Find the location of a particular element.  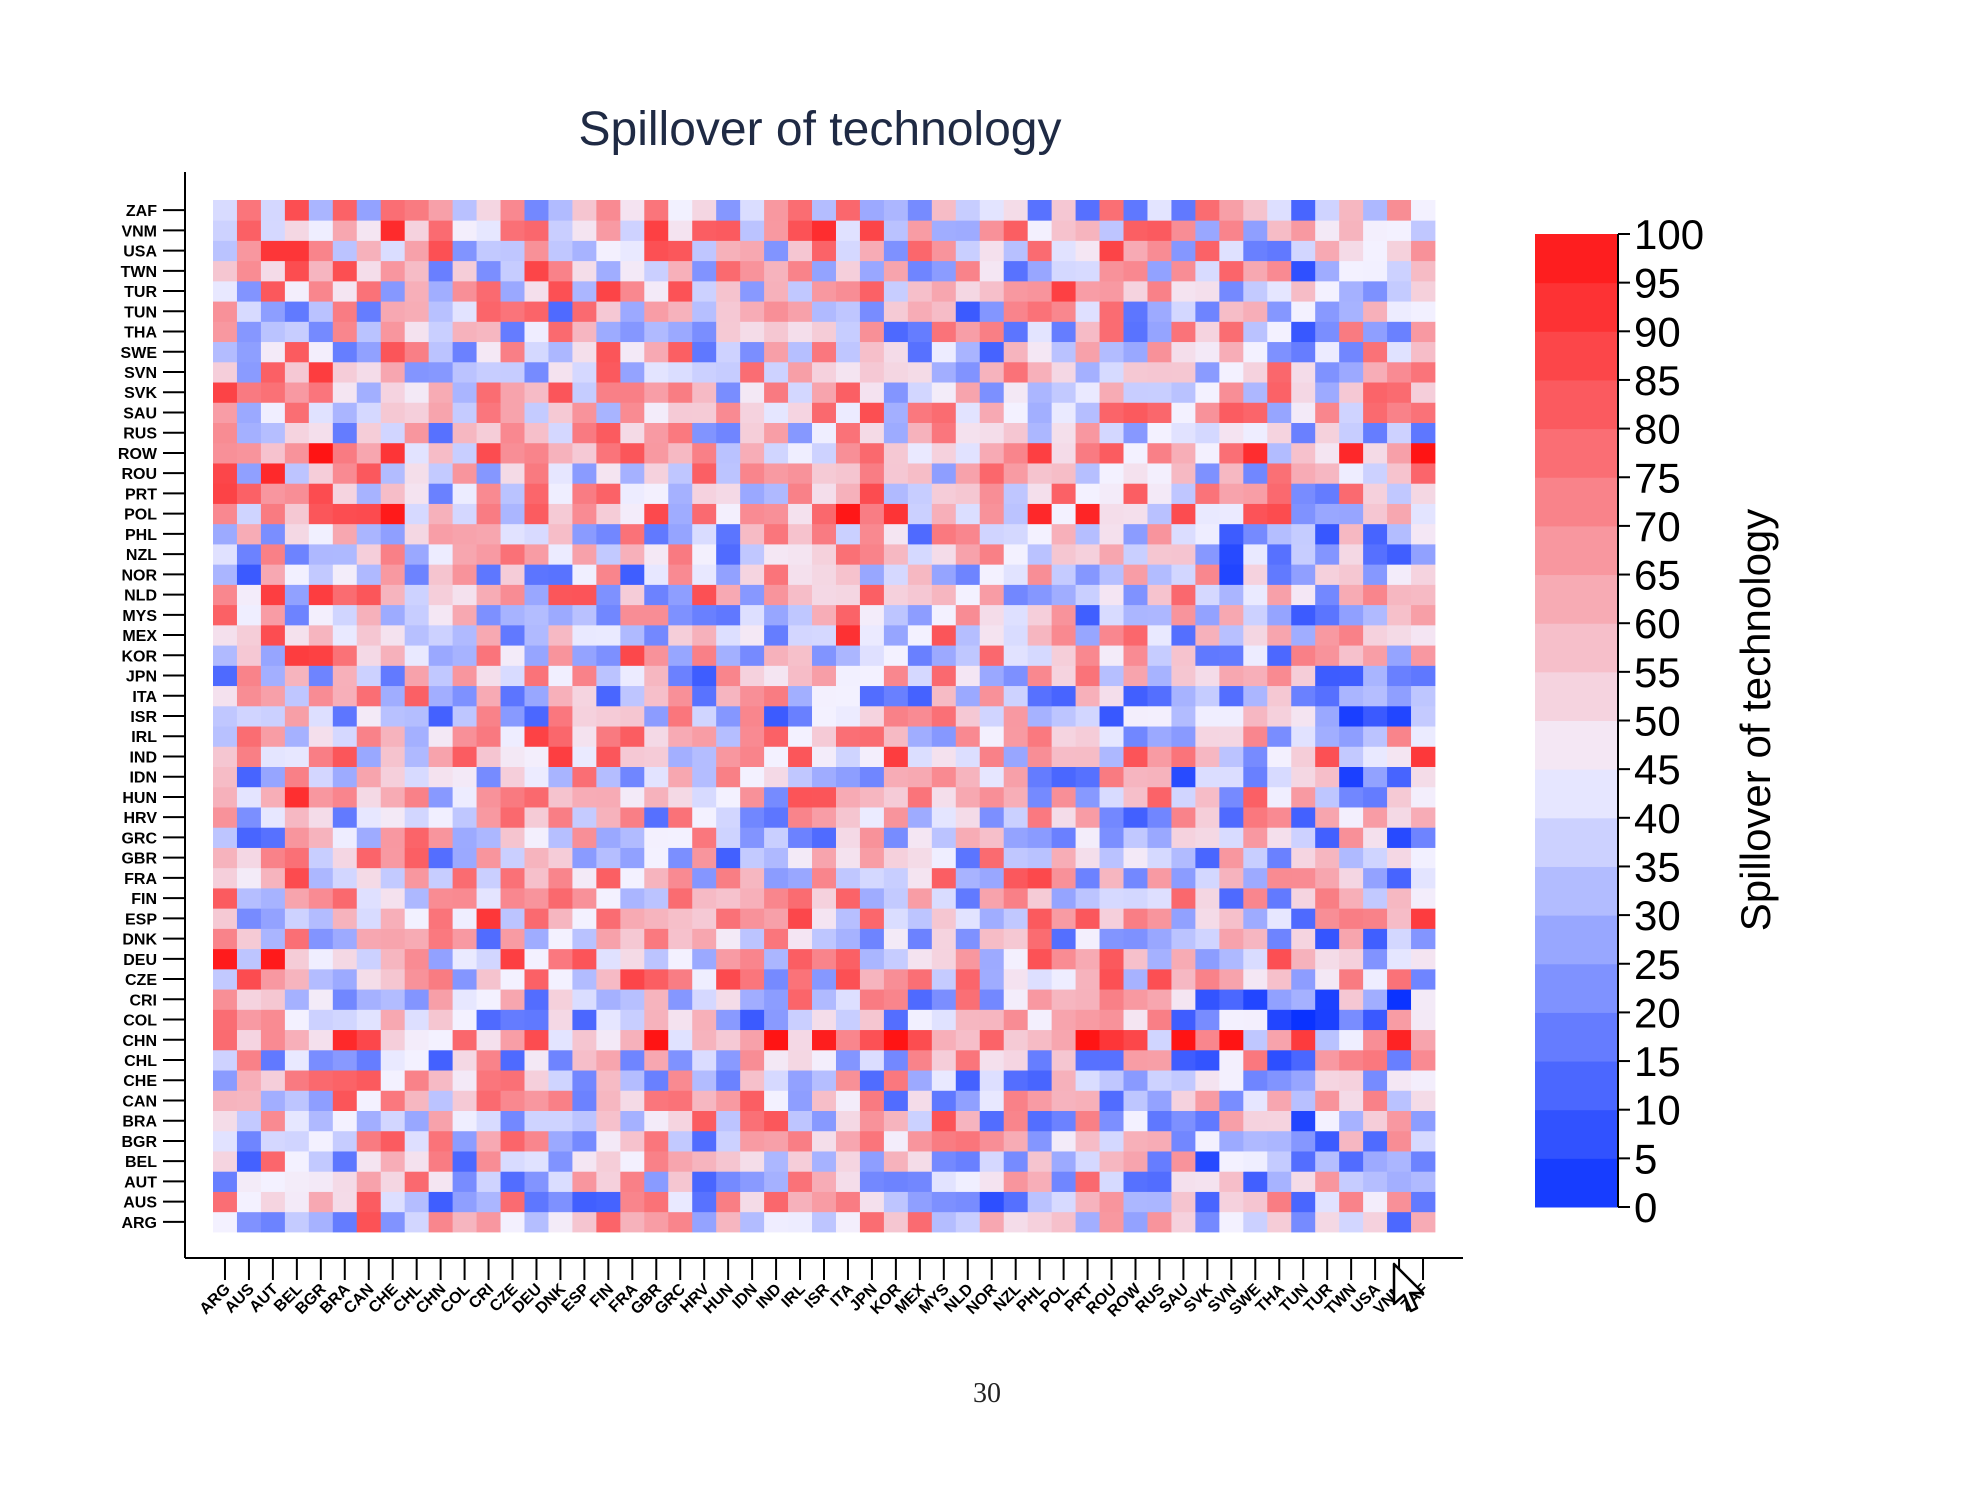

y-tick-label: CHL is located at coordinates (140, 1061).